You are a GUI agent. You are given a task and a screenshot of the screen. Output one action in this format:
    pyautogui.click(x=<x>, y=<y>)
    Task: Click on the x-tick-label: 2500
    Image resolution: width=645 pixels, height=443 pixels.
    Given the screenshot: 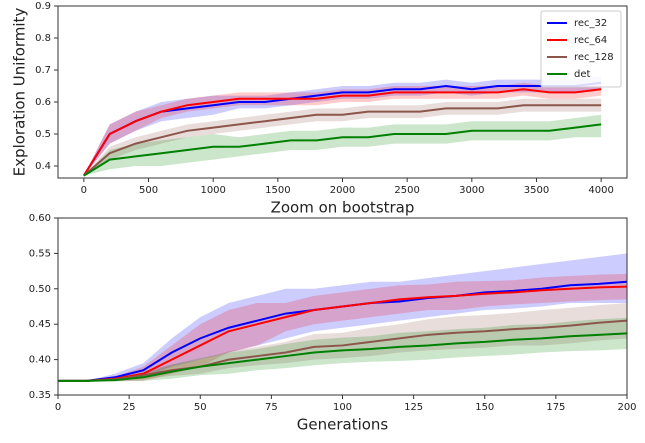 What is the action you would take?
    pyautogui.click(x=406, y=190)
    